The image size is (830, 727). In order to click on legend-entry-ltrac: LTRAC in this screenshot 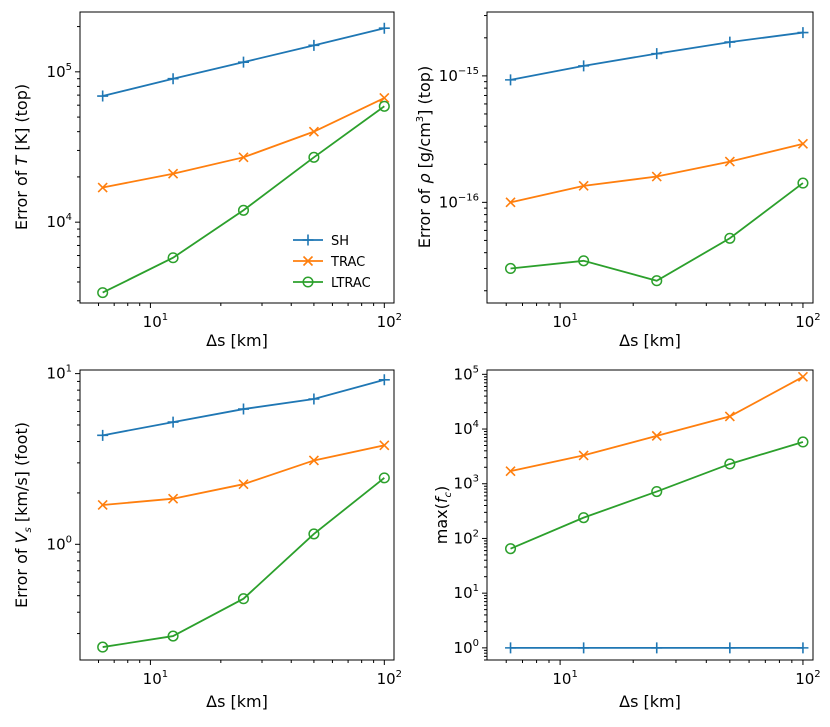, I will do `click(332, 283)`.